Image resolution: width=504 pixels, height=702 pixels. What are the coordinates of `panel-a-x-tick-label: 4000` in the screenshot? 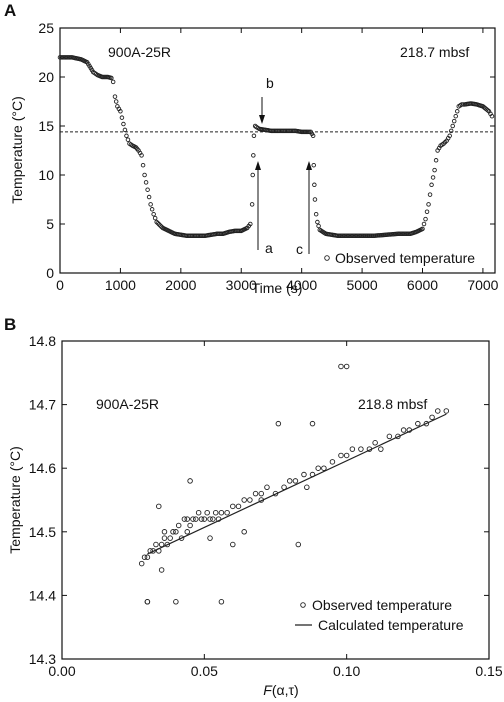 It's located at (301, 285).